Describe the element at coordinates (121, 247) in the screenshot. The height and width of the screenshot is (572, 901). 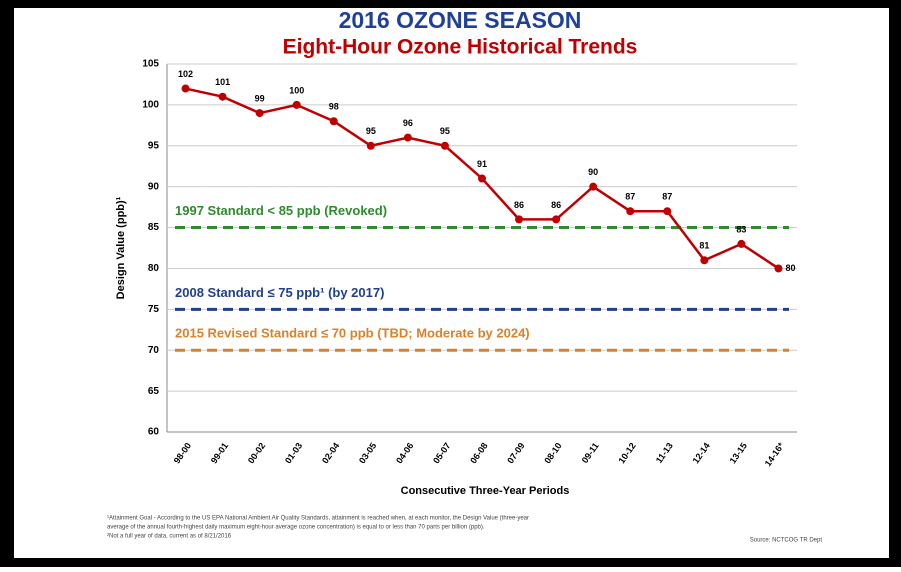
I see `y-axis-label: Design Value (ppb)¹` at that location.